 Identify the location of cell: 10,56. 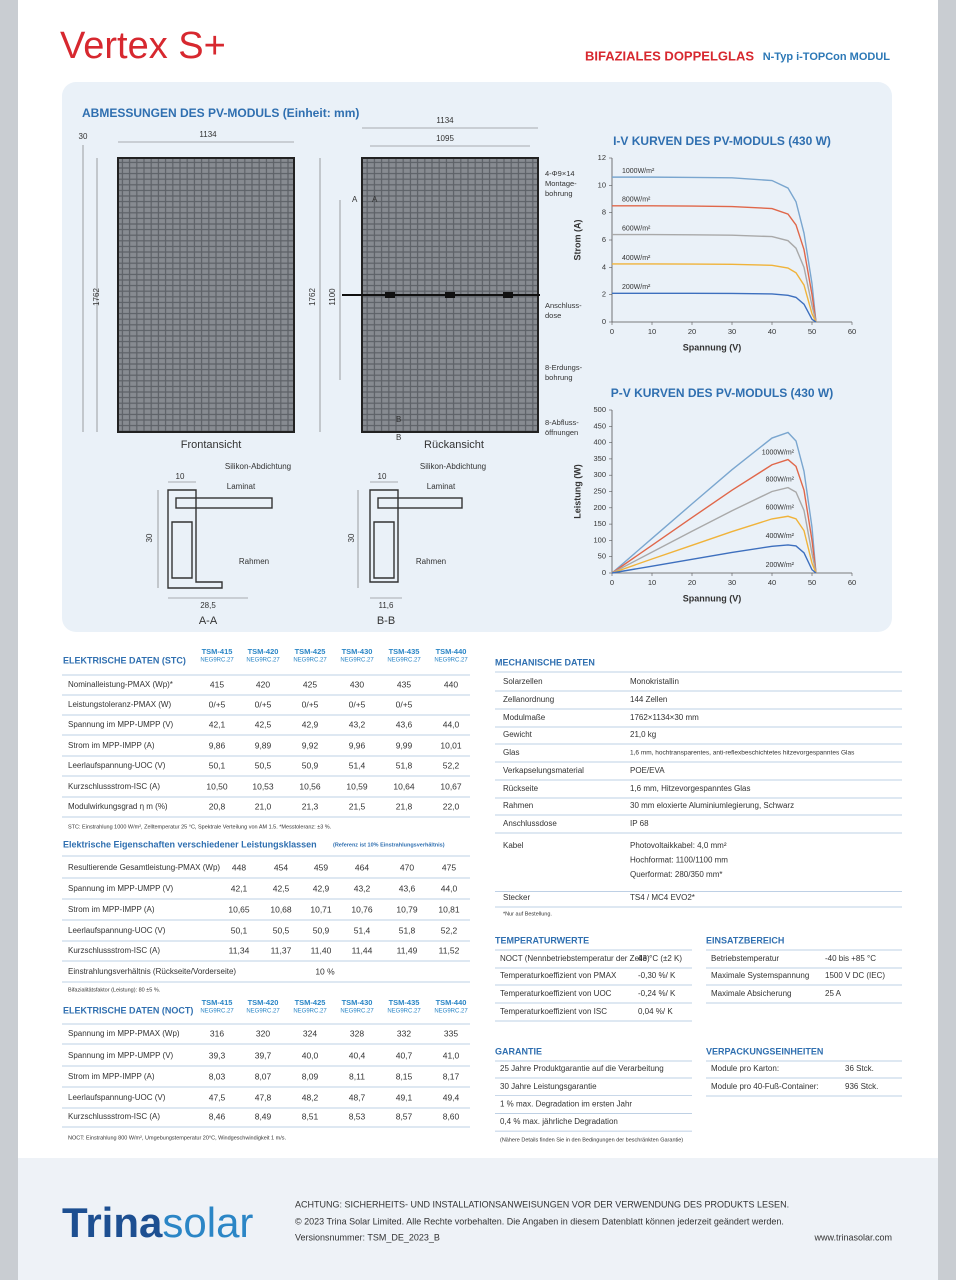
(310, 786).